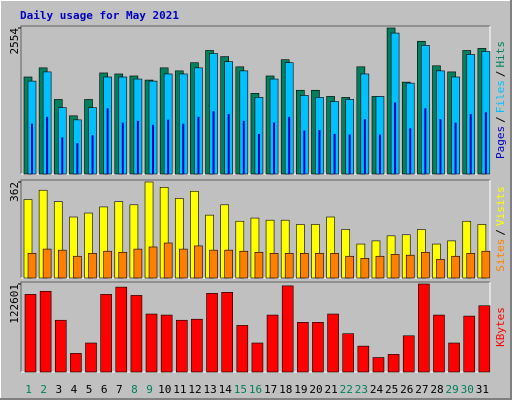 The height and width of the screenshot is (400, 512). What do you see at coordinates (89, 389) in the screenshot?
I see `x-tick-label: 5` at bounding box center [89, 389].